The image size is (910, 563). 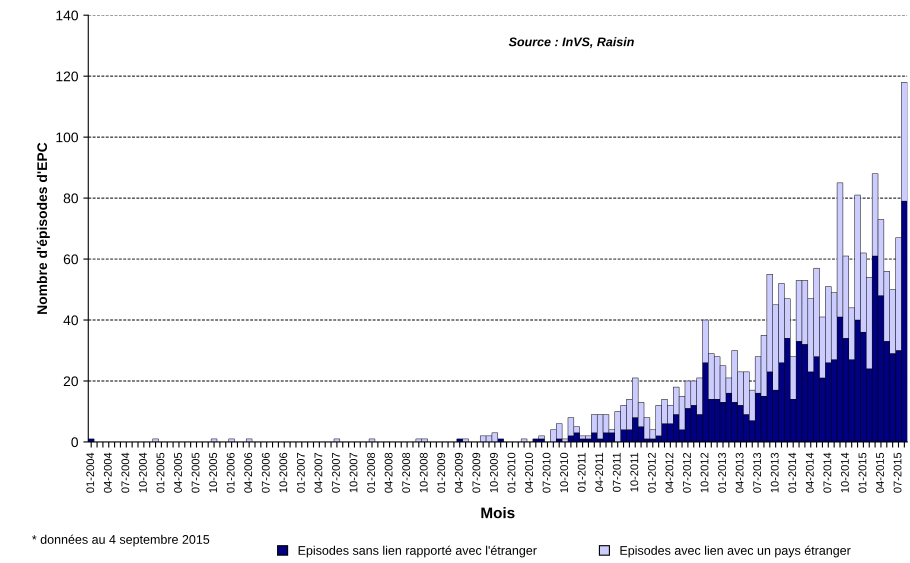 I want to click on x-tick-label: 10-2013, so click(x=774, y=472).